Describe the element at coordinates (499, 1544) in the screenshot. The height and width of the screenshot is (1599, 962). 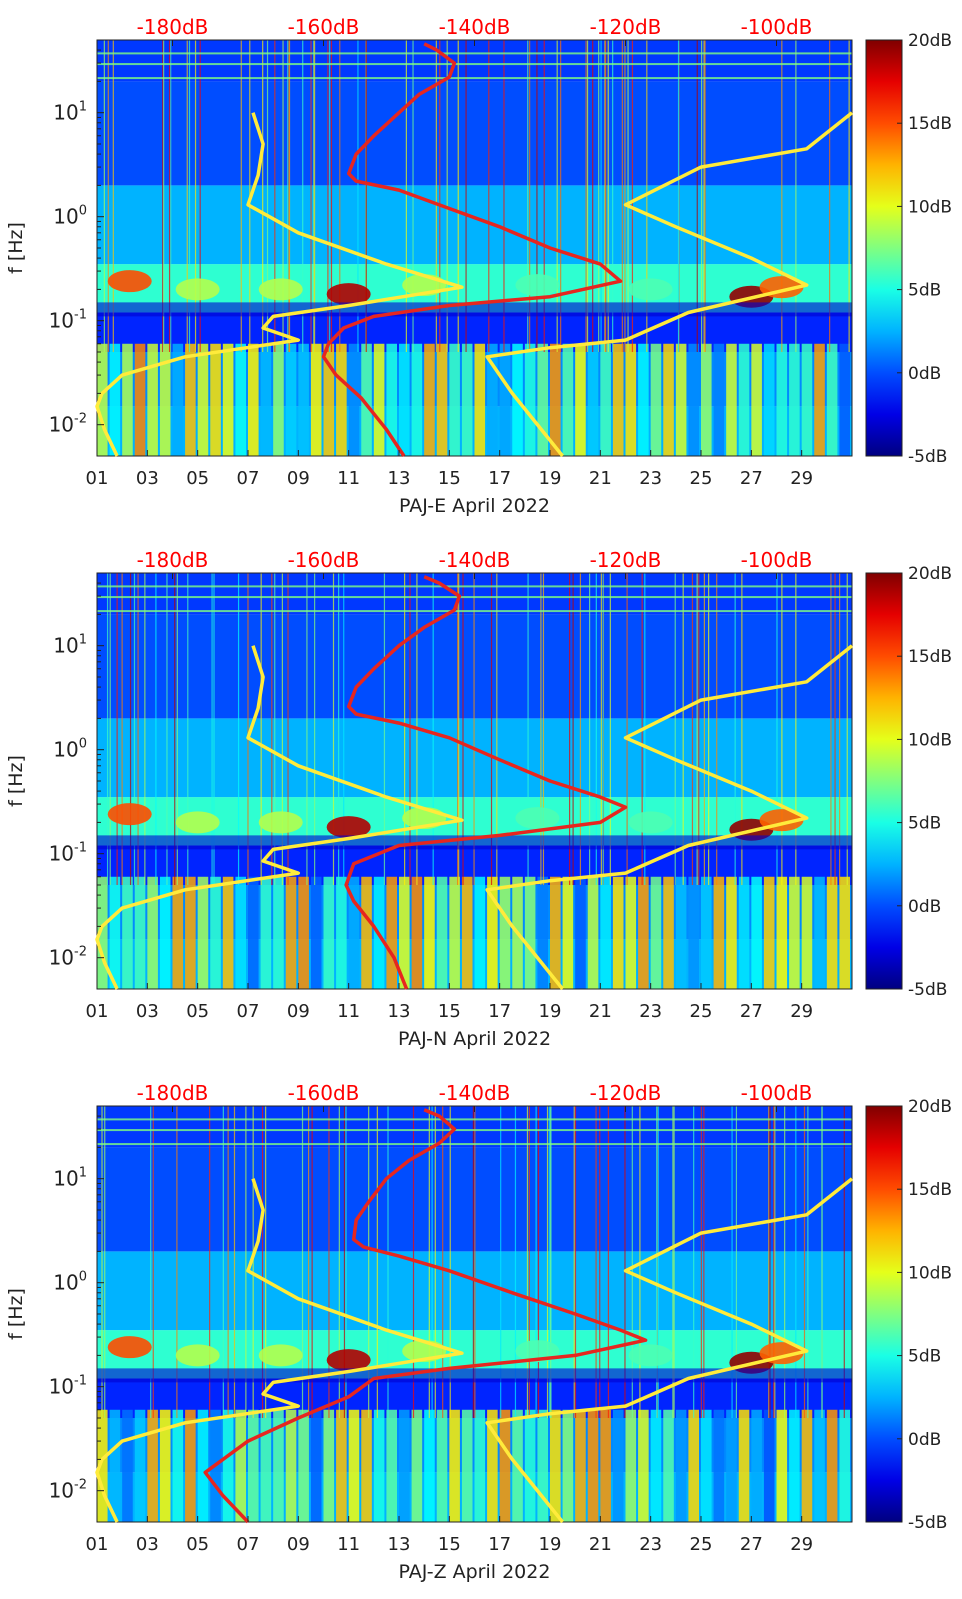
I see `x-tick-label: 17` at that location.